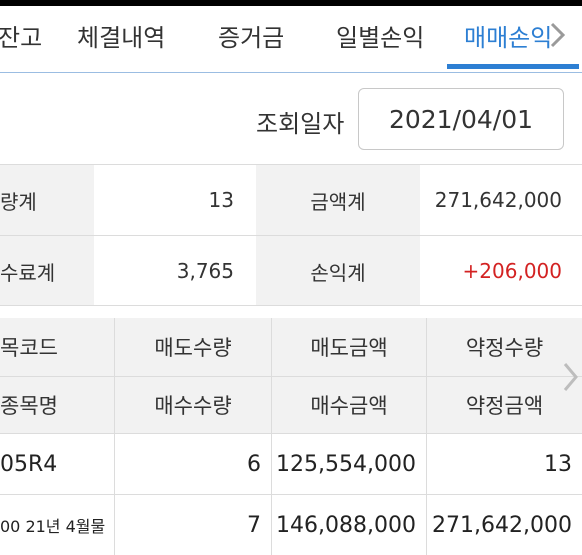 Image resolution: width=582 pixels, height=555 pixels. What do you see at coordinates (57, 405) in the screenshot?
I see `header-name: 종목명` at bounding box center [57, 405].